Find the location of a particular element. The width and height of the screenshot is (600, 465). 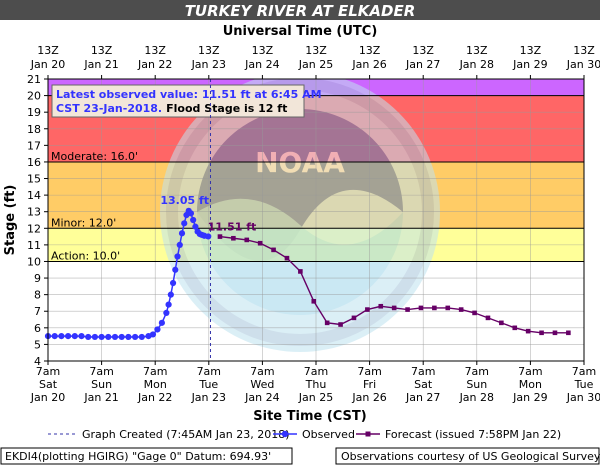

bottom-tick-date-7: Jan 27 is located at coordinates (422, 397).